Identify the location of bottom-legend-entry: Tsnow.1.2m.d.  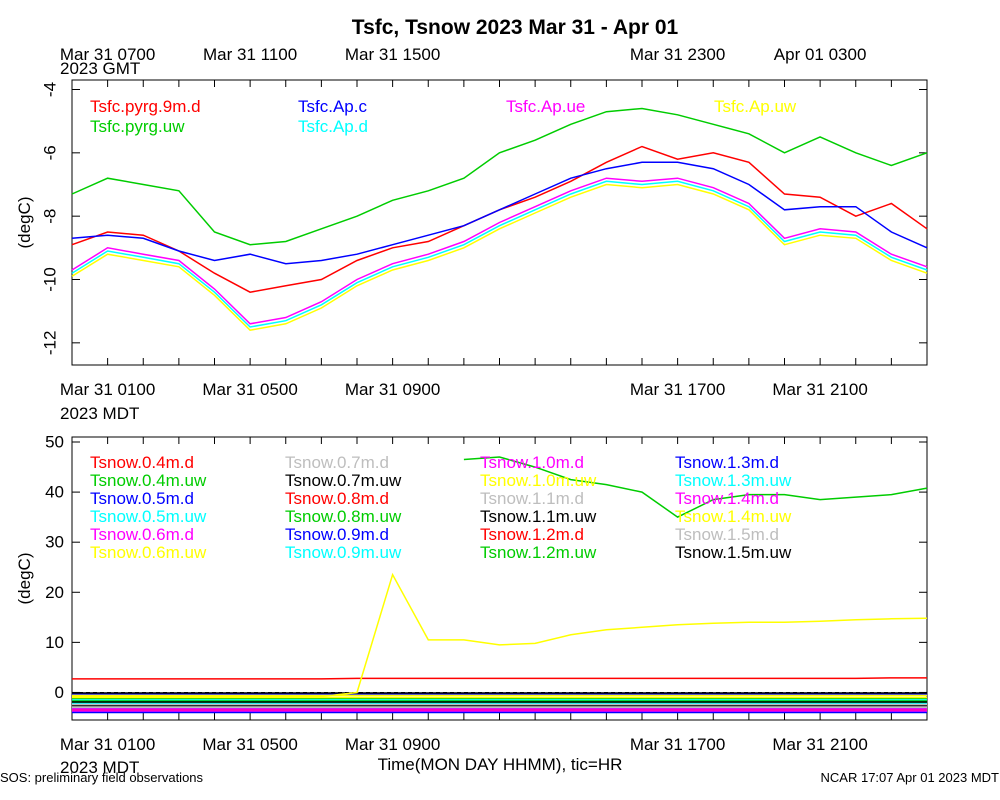
(532, 534).